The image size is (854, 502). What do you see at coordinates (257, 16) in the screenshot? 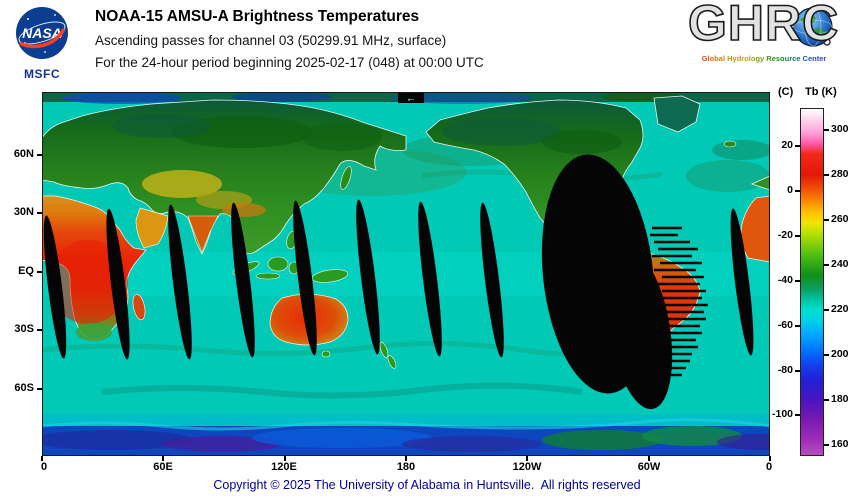
I see `page-title: NOAA-15 AMSU-A Brightness Temperatures` at bounding box center [257, 16].